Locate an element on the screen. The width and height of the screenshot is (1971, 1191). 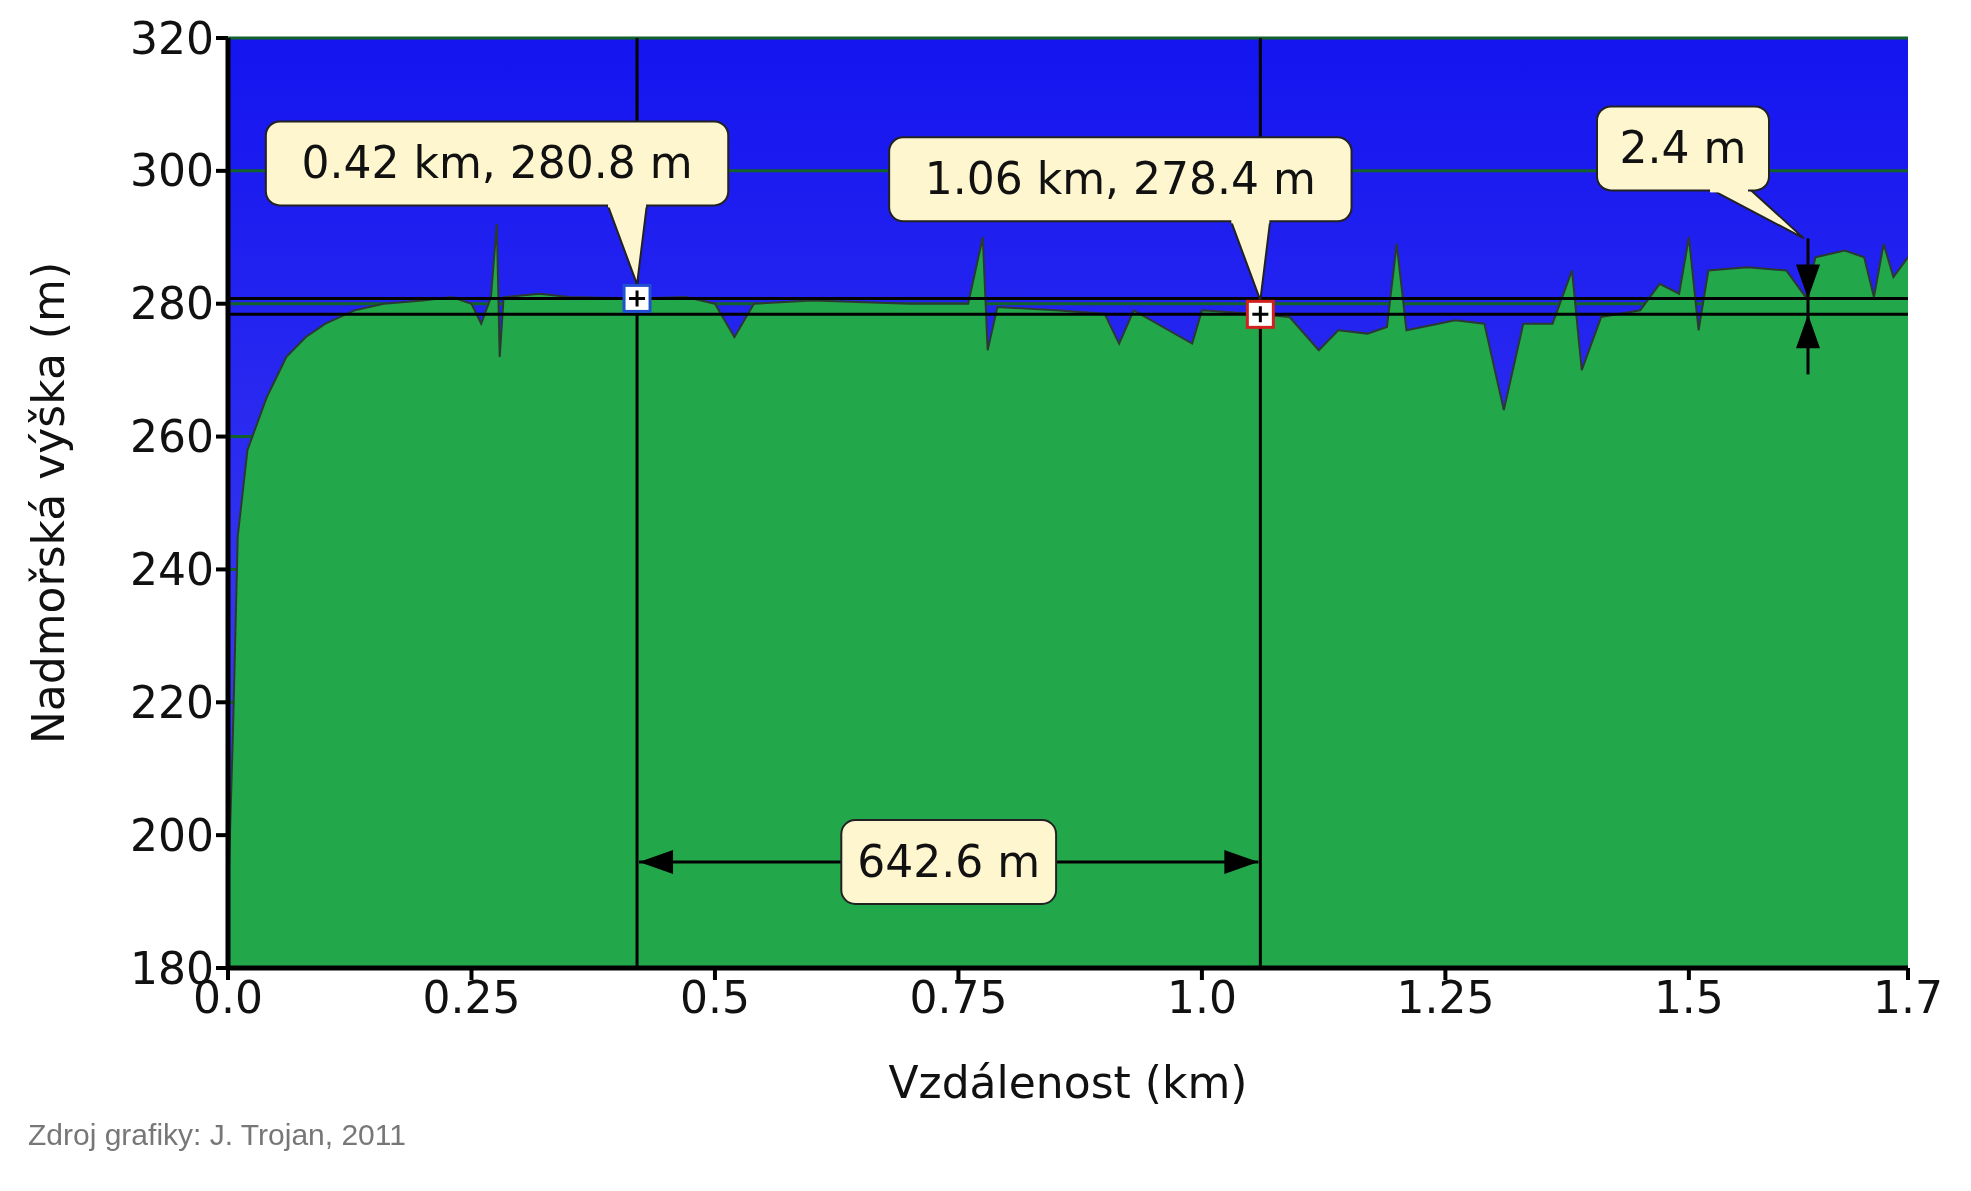
y-tick-label: 280 is located at coordinates (172, 304).